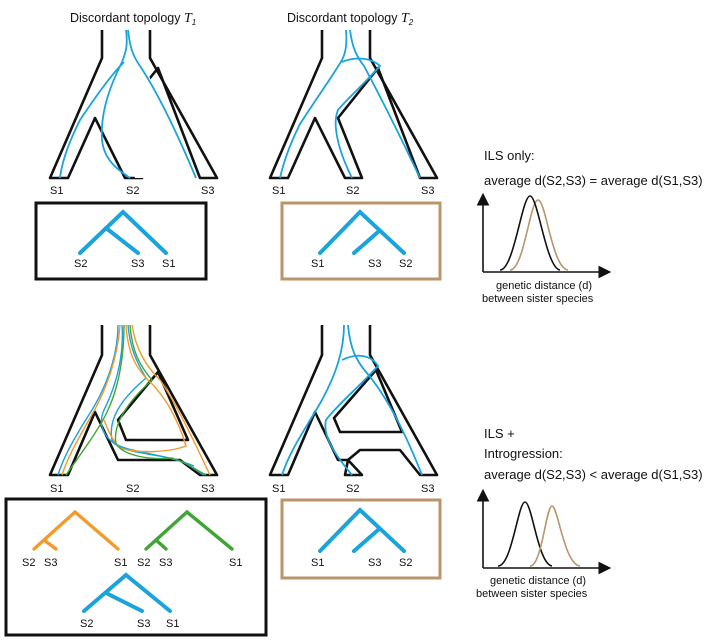 Image resolution: width=722 pixels, height=640 pixels. Describe the element at coordinates (362, 530) in the screenshot. I see `gene-tree-bot-mid` at that location.